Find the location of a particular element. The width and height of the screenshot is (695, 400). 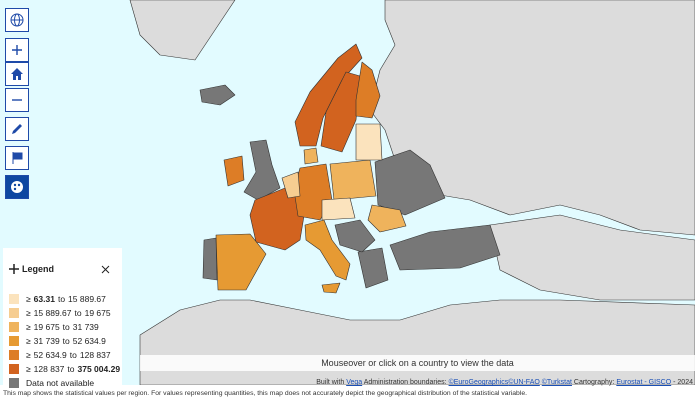

legend-item: Data not available is located at coordinates (62, 383).